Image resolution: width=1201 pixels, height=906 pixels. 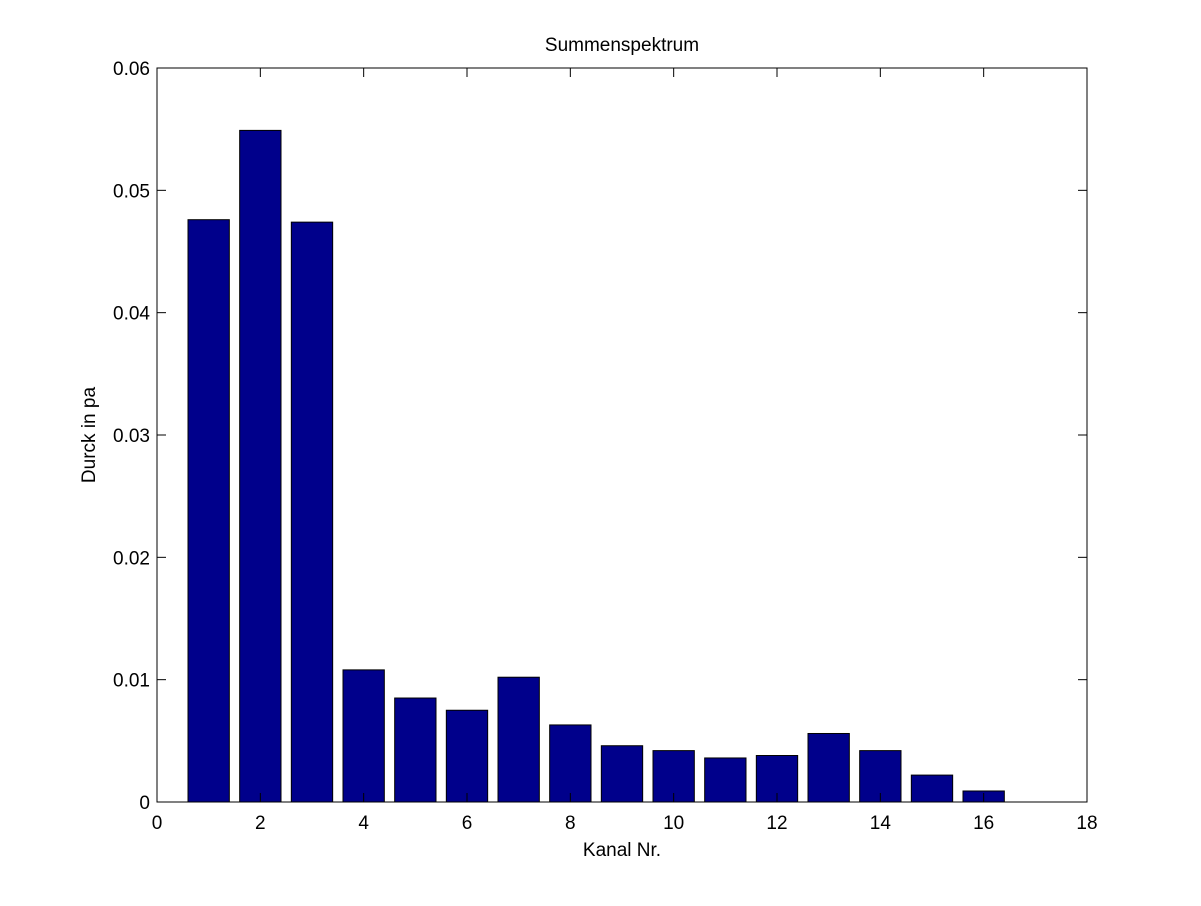 I want to click on x-tick-label: 12, so click(x=776, y=823).